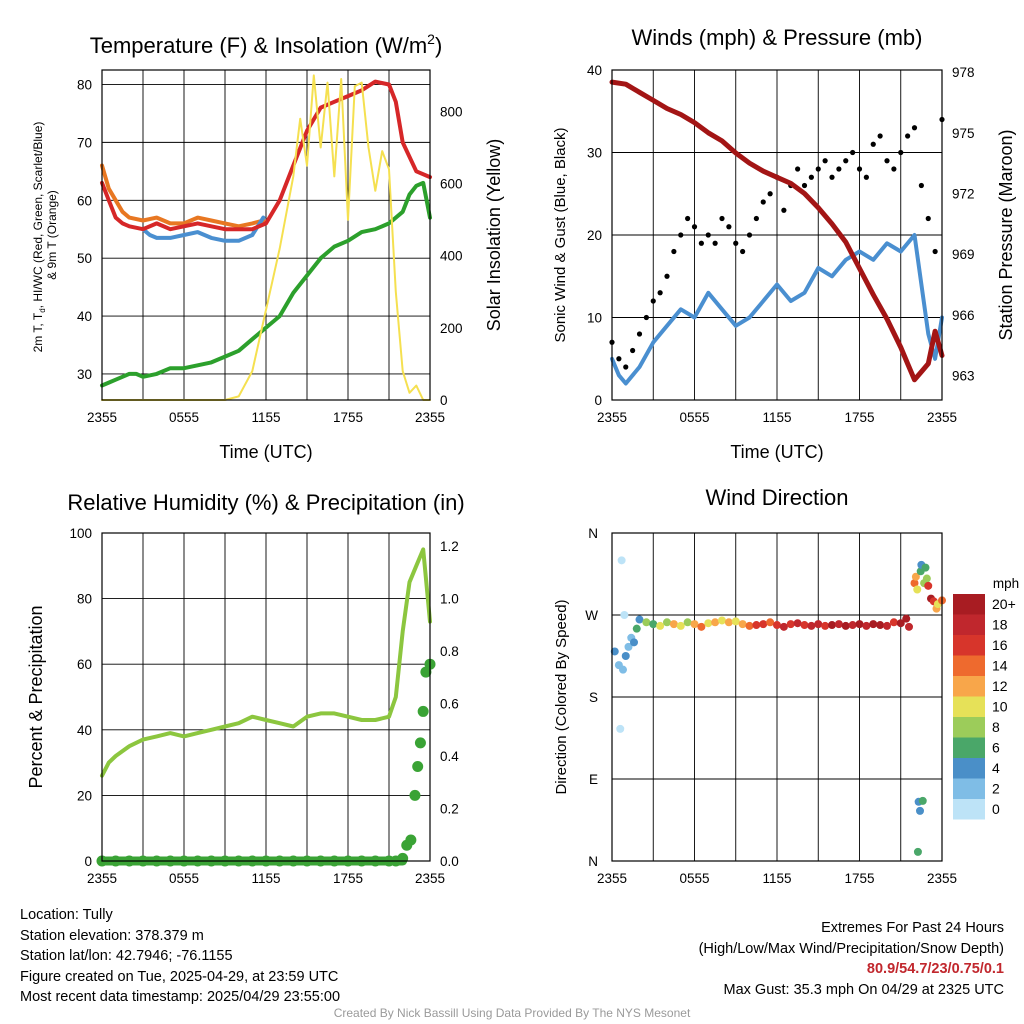  What do you see at coordinates (494, 235) in the screenshot?
I see `y-axis-label-insolation: Solar Insolation (Yellow)` at bounding box center [494, 235].